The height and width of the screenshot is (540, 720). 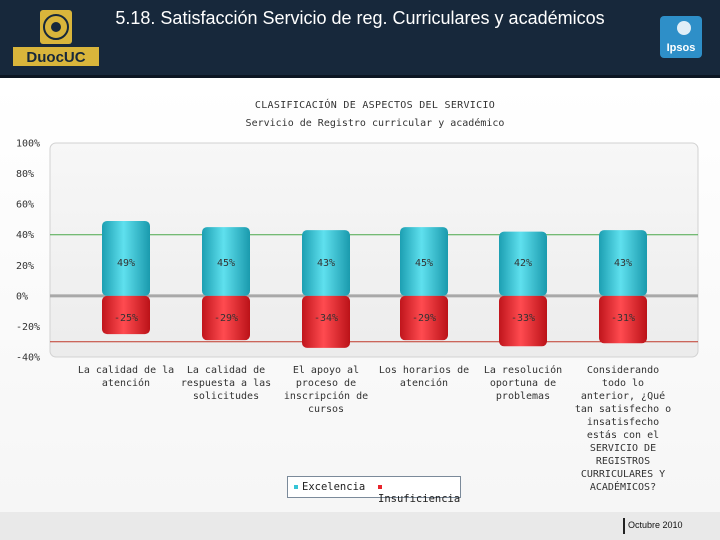 What do you see at coordinates (523, 318) in the screenshot?
I see `value-label-insuficiencia: -33%` at bounding box center [523, 318].